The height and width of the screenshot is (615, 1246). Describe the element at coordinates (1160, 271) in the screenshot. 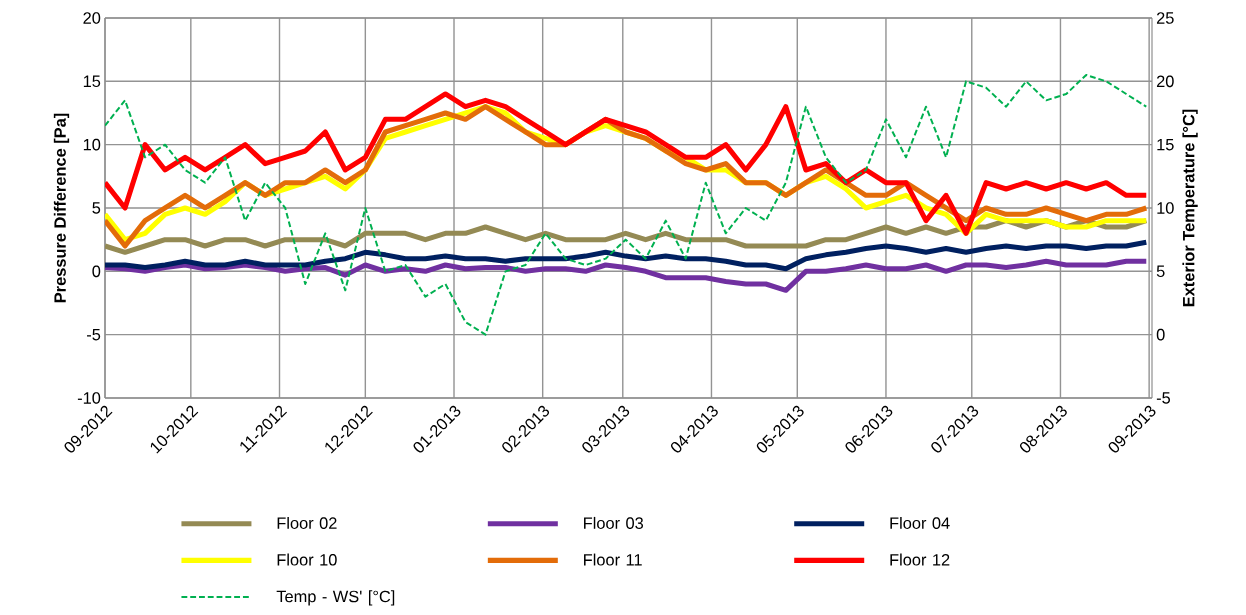

I see `y2-tick-label: 5` at that location.